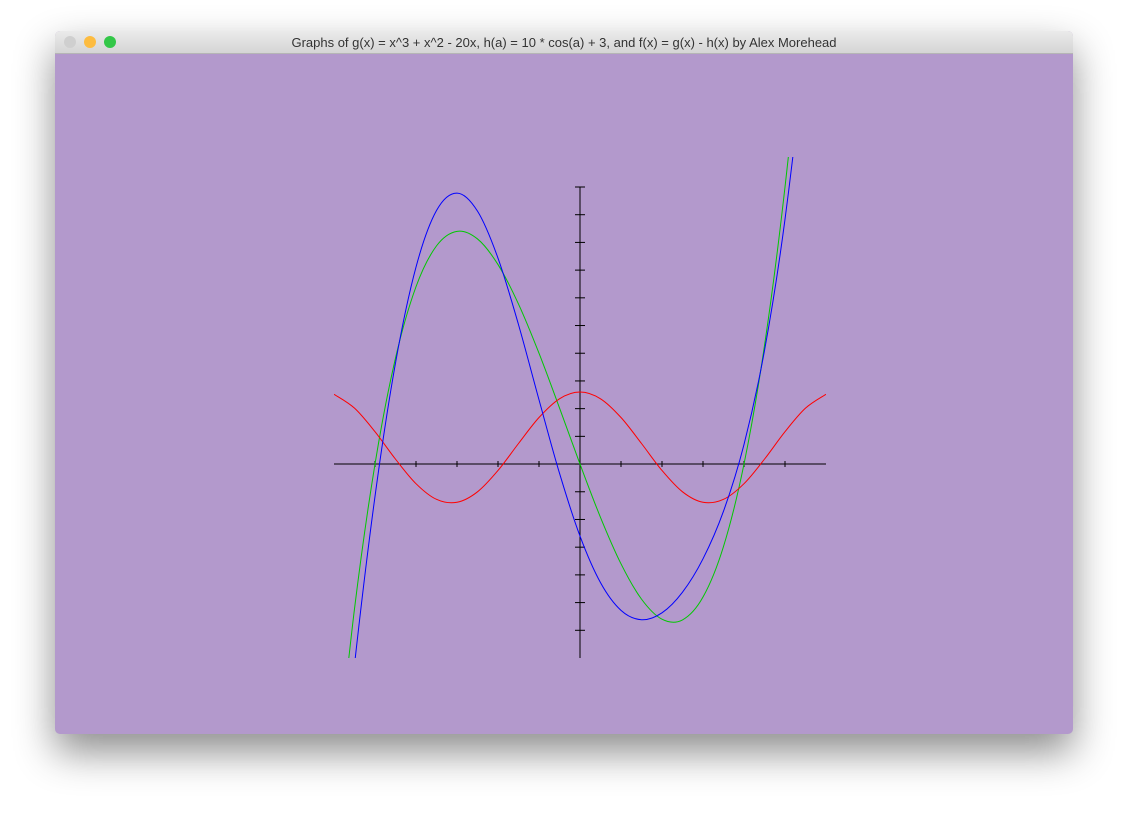 The height and width of the screenshot is (814, 1128). Describe the element at coordinates (70, 42) in the screenshot. I see `close-button` at that location.